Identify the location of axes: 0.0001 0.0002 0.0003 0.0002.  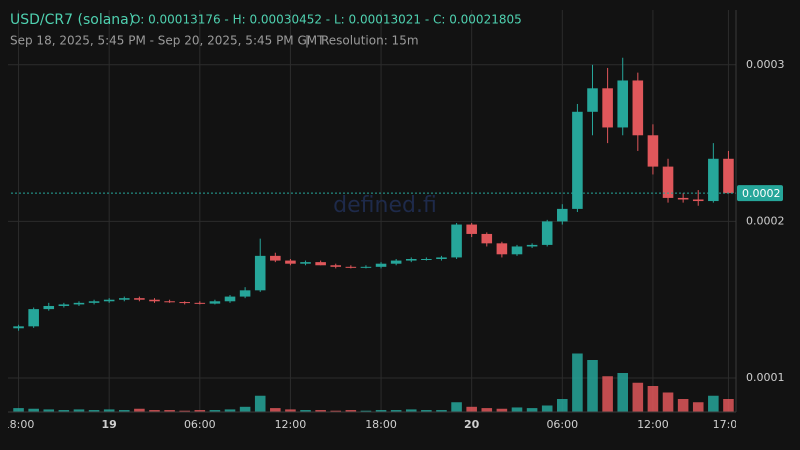
(761, 221).